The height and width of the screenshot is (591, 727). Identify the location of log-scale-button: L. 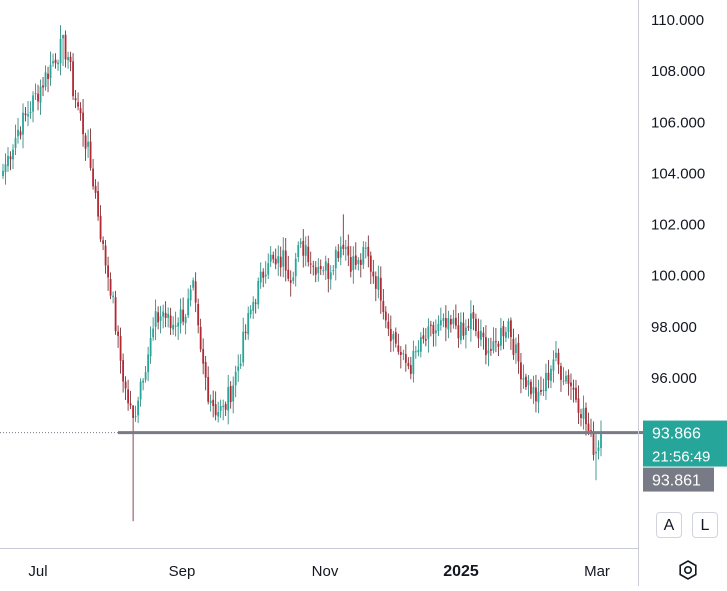
(705, 525).